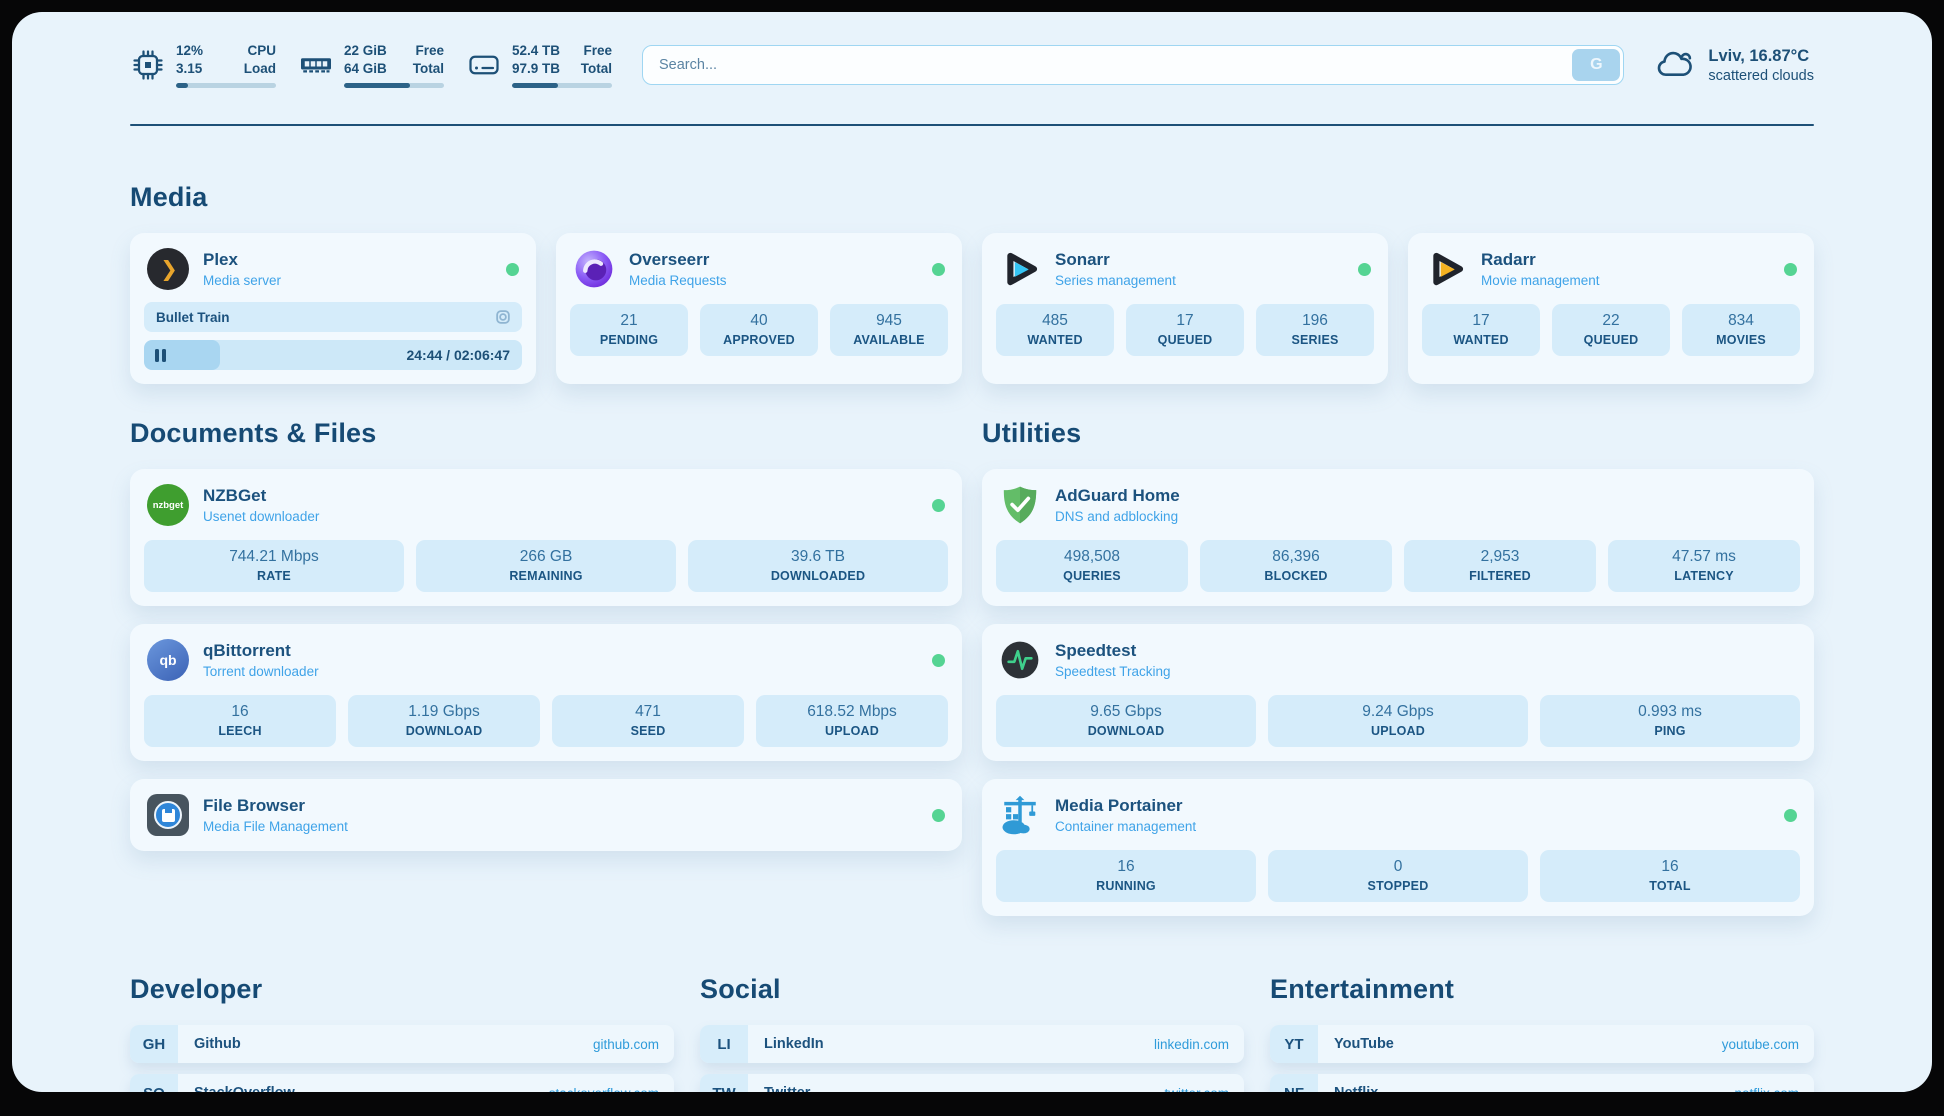 The width and height of the screenshot is (1944, 1116). Describe the element at coordinates (972, 1044) in the screenshot. I see `link-linkedin: LI LinkedIn linkedin.com` at that location.